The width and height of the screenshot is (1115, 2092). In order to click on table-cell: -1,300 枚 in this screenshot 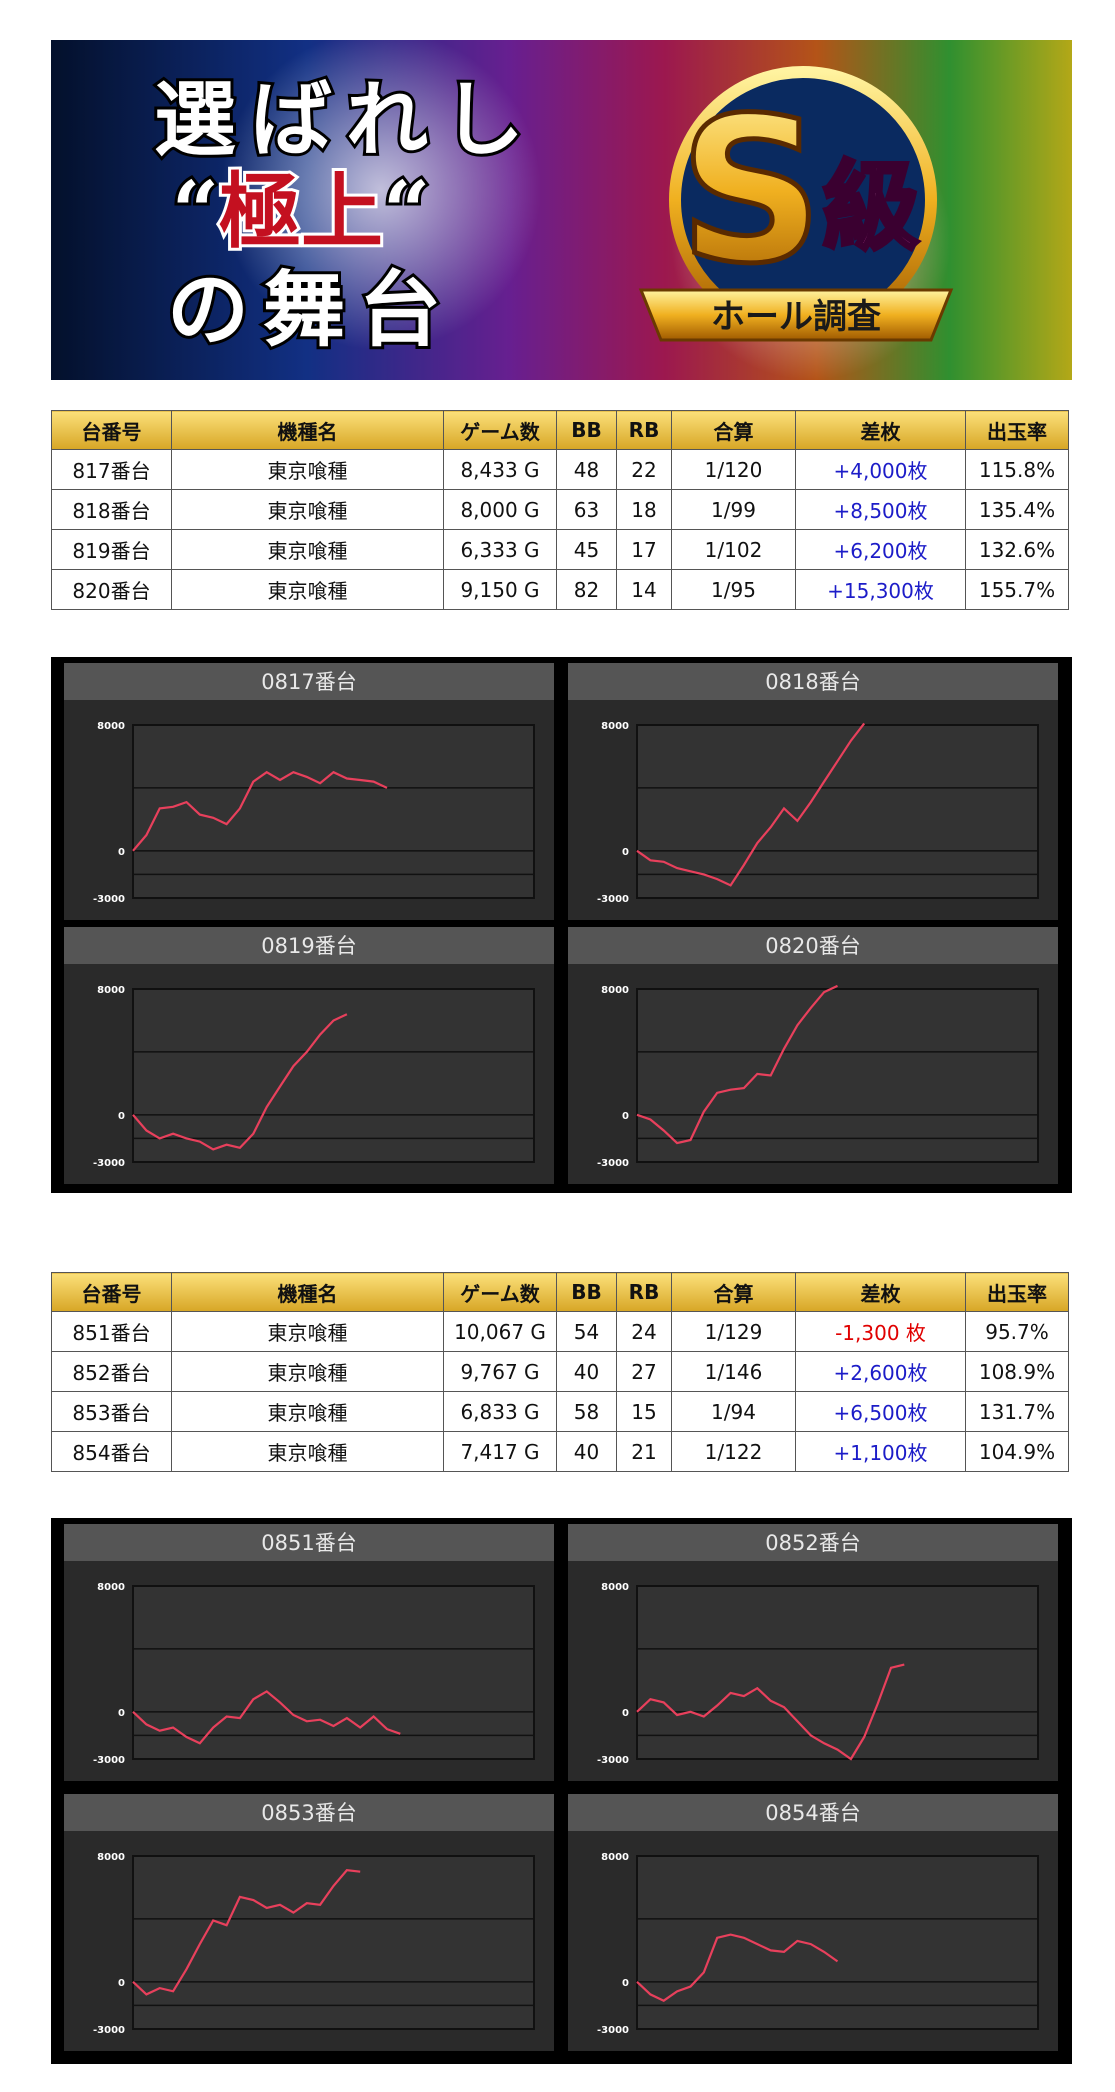, I will do `click(880, 1331)`.